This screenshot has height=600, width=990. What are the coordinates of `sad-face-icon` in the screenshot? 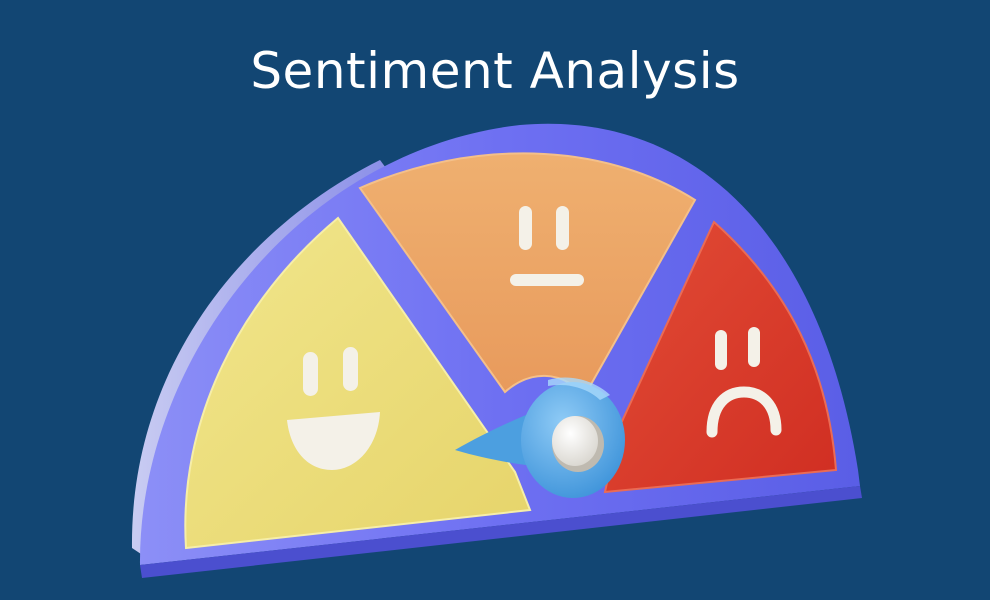 It's located at (744, 382).